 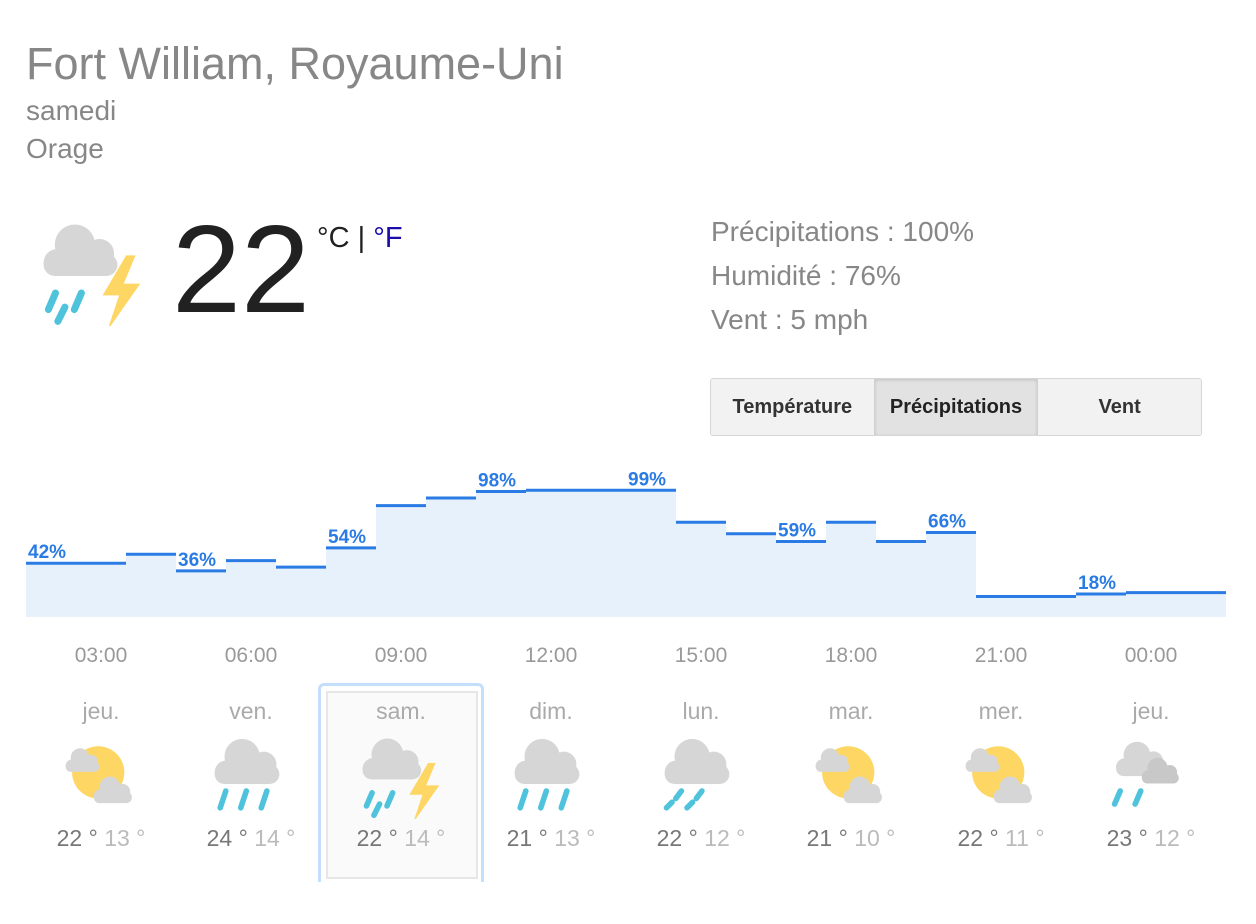 I want to click on precipitation-detail: Précipitations : 100%, so click(x=843, y=231).